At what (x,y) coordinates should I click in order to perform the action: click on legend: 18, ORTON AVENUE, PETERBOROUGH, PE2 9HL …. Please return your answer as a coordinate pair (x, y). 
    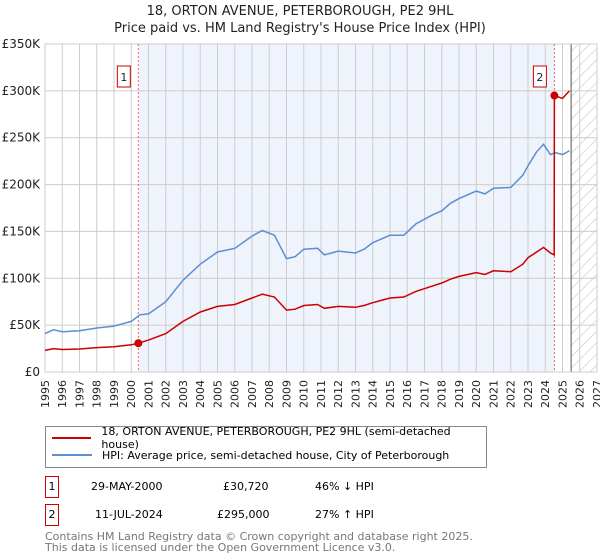
    Looking at the image, I should click on (266, 446).